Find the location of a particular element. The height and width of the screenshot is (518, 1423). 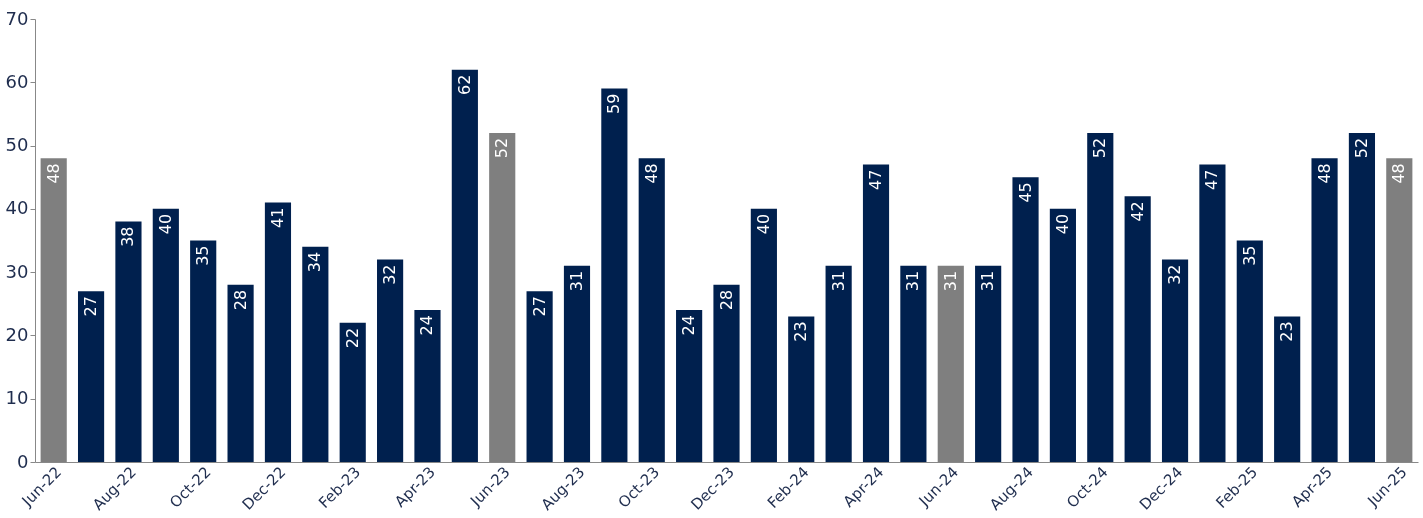

y-tick-label: 0 is located at coordinates (23, 461).